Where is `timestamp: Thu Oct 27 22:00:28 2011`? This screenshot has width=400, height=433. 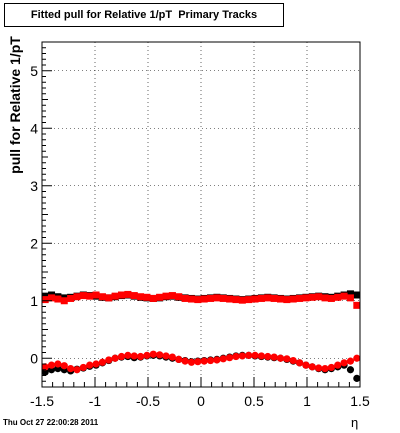 timestamp: Thu Oct 27 22:00:28 2011 is located at coordinates (51, 422).